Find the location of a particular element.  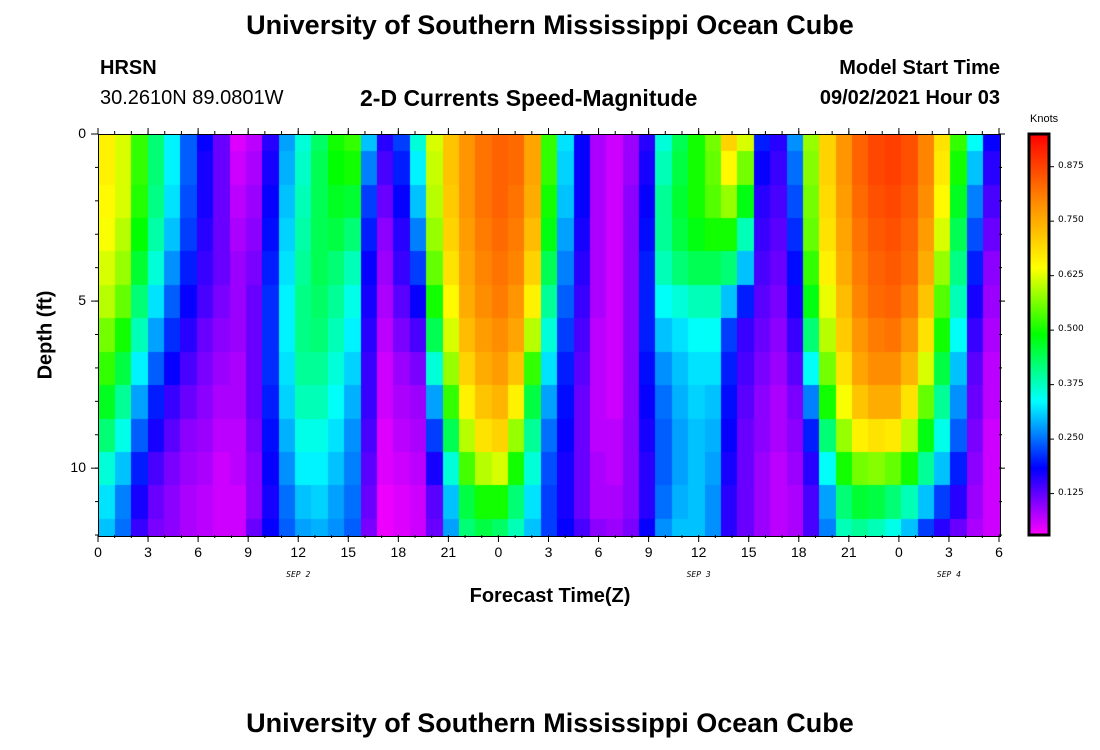

colorbar-tick-label: 0.500 is located at coordinates (1071, 329).